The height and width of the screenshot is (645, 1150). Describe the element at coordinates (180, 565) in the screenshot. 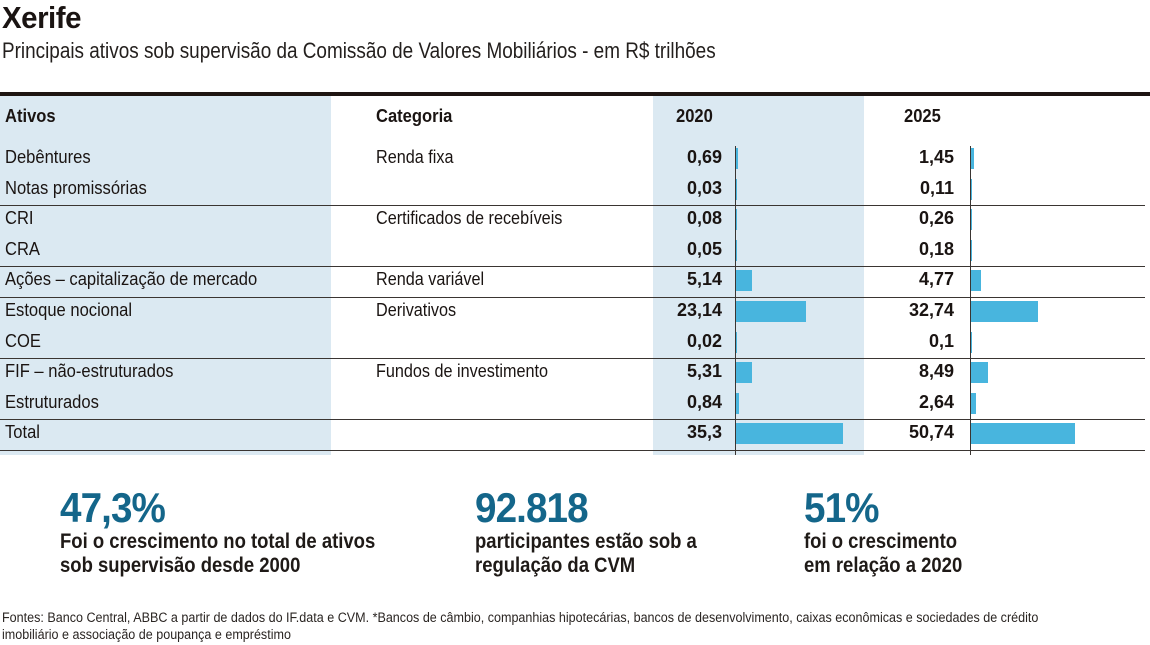

I see `stat-desc-line2: sob supervisão desde 2000` at that location.